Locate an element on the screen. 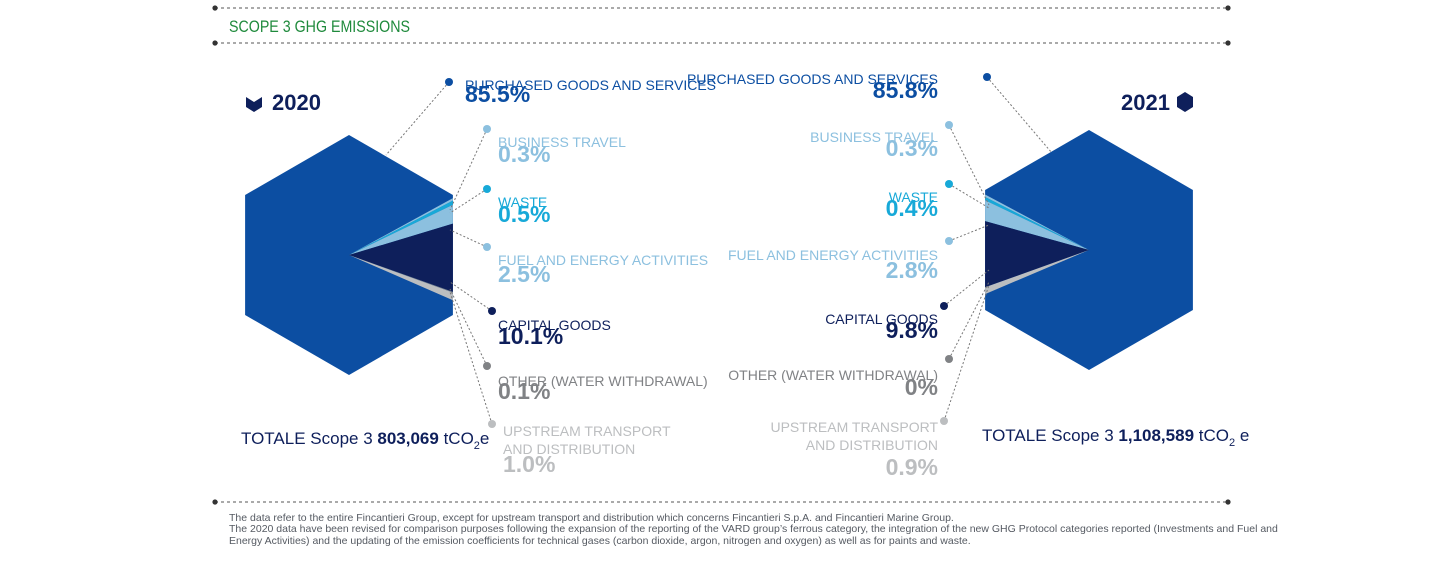  value-label-waste: 0.5% is located at coordinates (524, 214).